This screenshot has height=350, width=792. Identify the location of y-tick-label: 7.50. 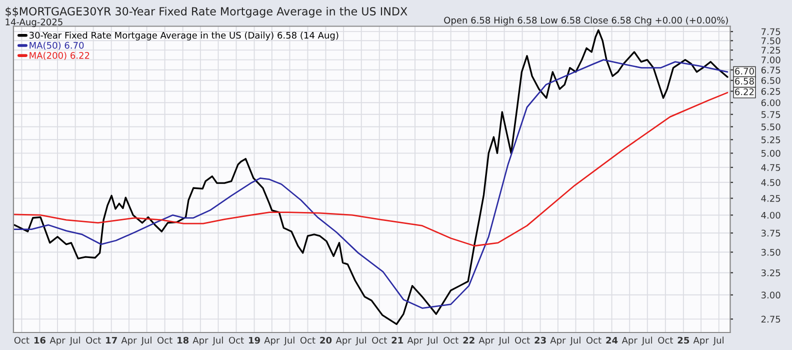
(771, 40).